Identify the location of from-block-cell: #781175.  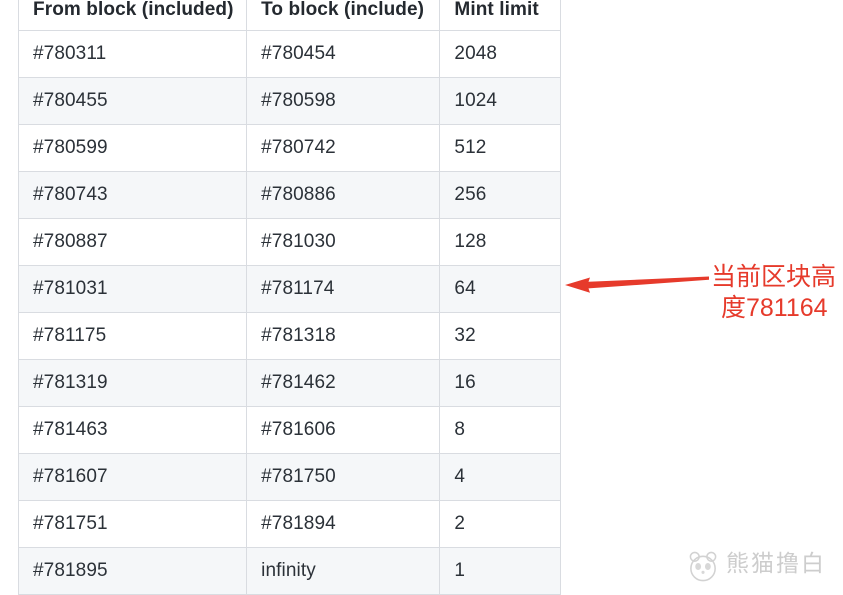
(133, 336).